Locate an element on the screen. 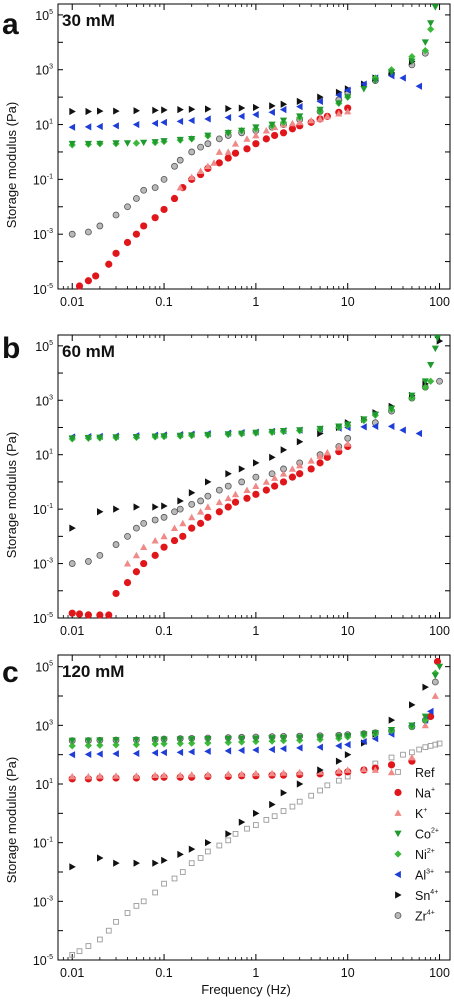 This screenshot has height=1000, width=454. legend-label: Co2+ is located at coordinates (427, 835).